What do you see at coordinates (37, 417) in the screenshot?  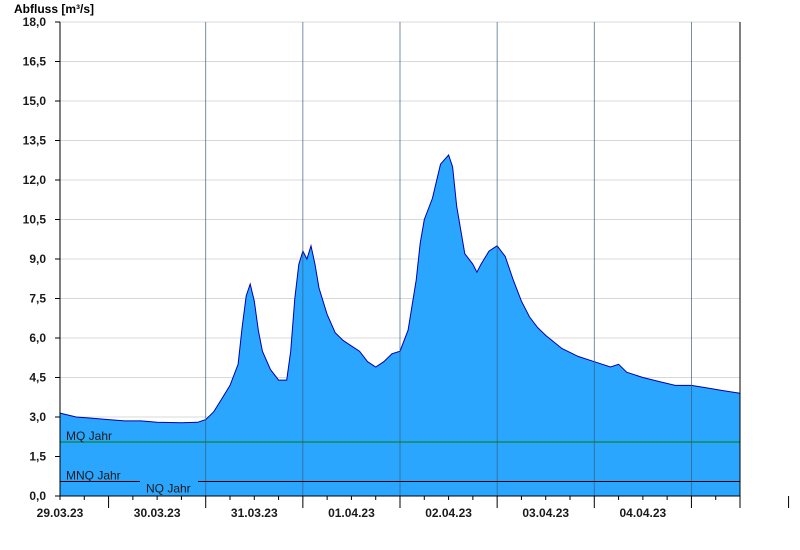 I see `y-tick-label: 3,0` at bounding box center [37, 417].